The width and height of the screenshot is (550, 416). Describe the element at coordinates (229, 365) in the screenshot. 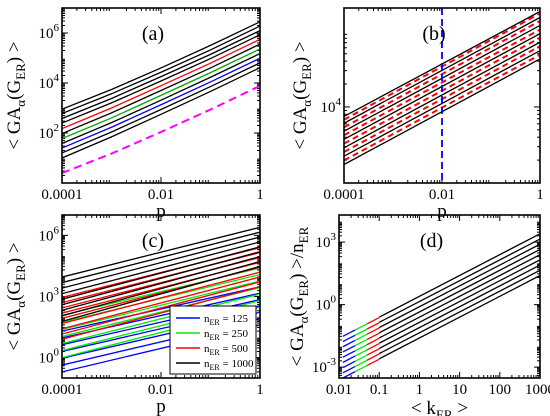

I see `legend-label: nER = 1000` at that location.